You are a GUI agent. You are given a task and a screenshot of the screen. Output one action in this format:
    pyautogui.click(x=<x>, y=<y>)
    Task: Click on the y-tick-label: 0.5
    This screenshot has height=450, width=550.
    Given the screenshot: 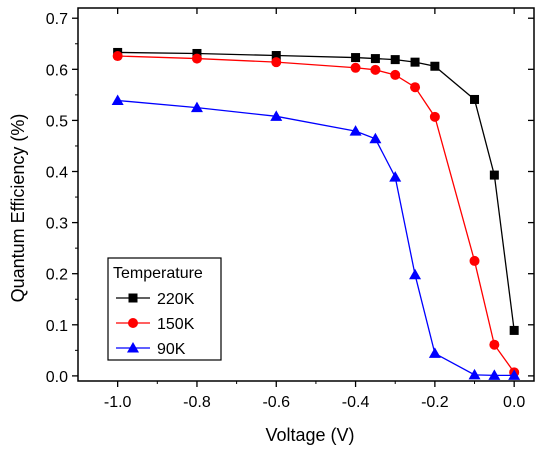 What is the action you would take?
    pyautogui.click(x=57, y=121)
    